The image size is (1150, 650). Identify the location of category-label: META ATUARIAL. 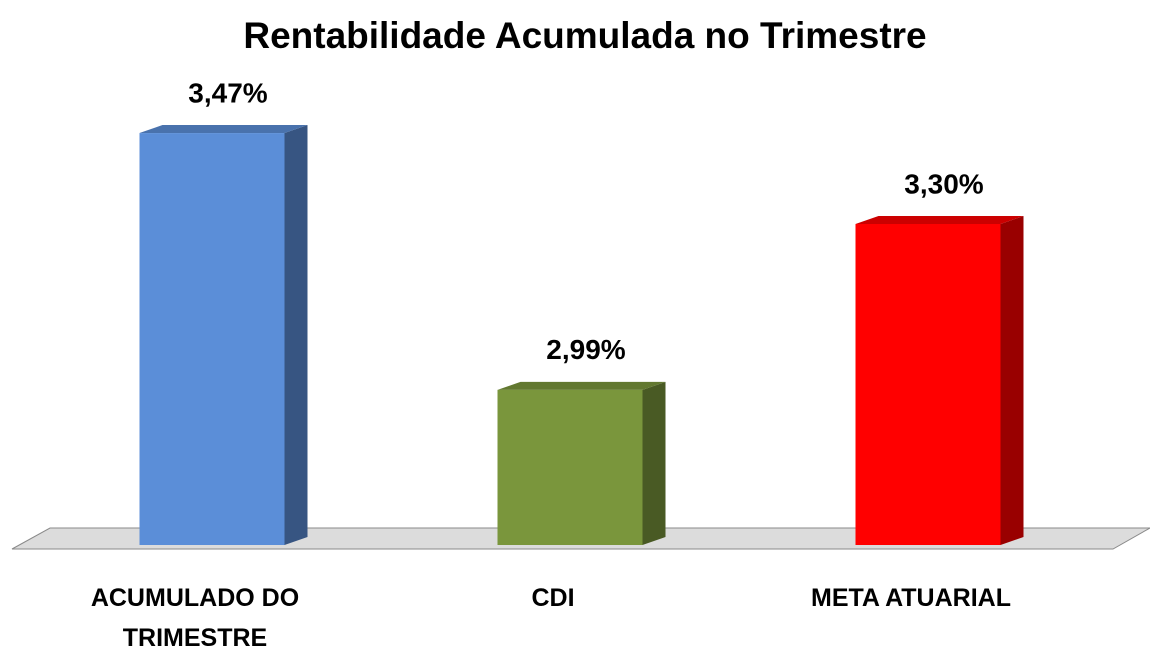
(911, 598).